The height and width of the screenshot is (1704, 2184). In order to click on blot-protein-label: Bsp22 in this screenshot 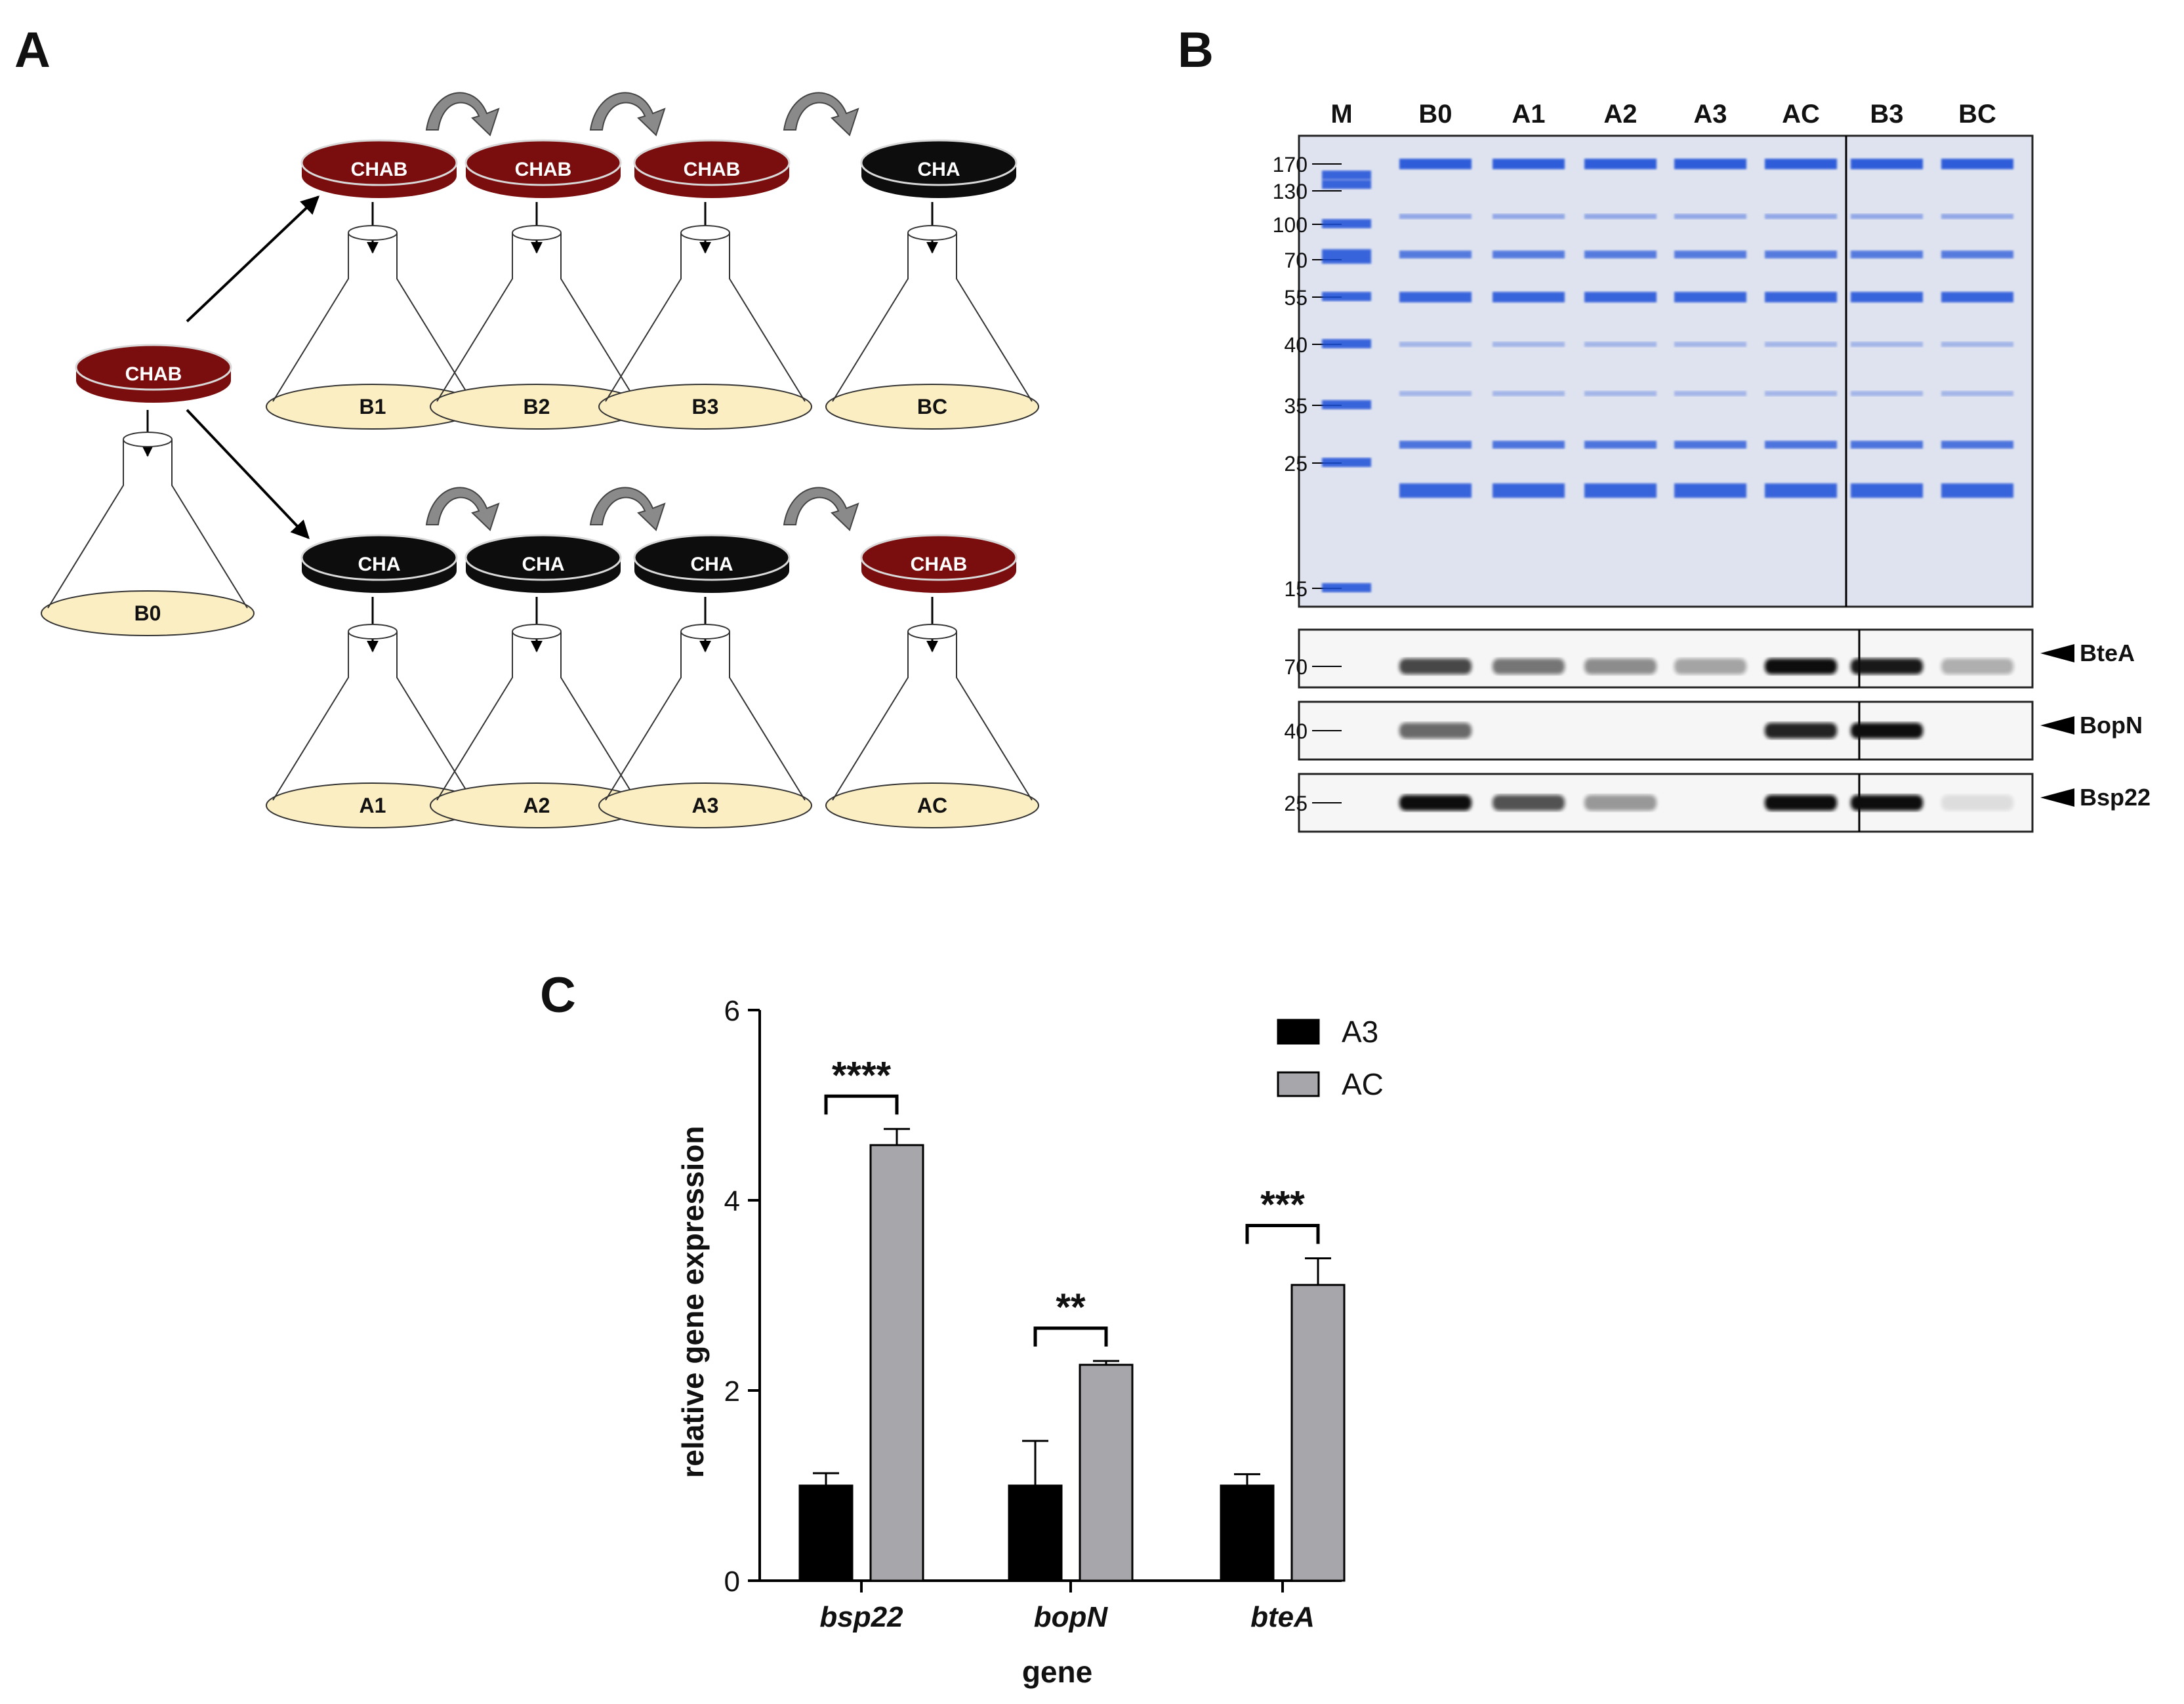, I will do `click(2115, 797)`.